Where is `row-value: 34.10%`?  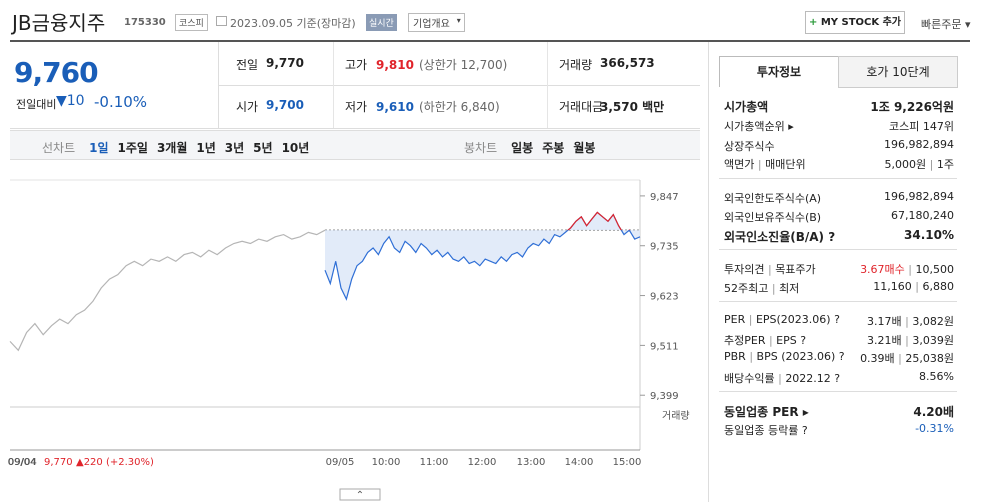
row-value: 34.10% is located at coordinates (929, 235).